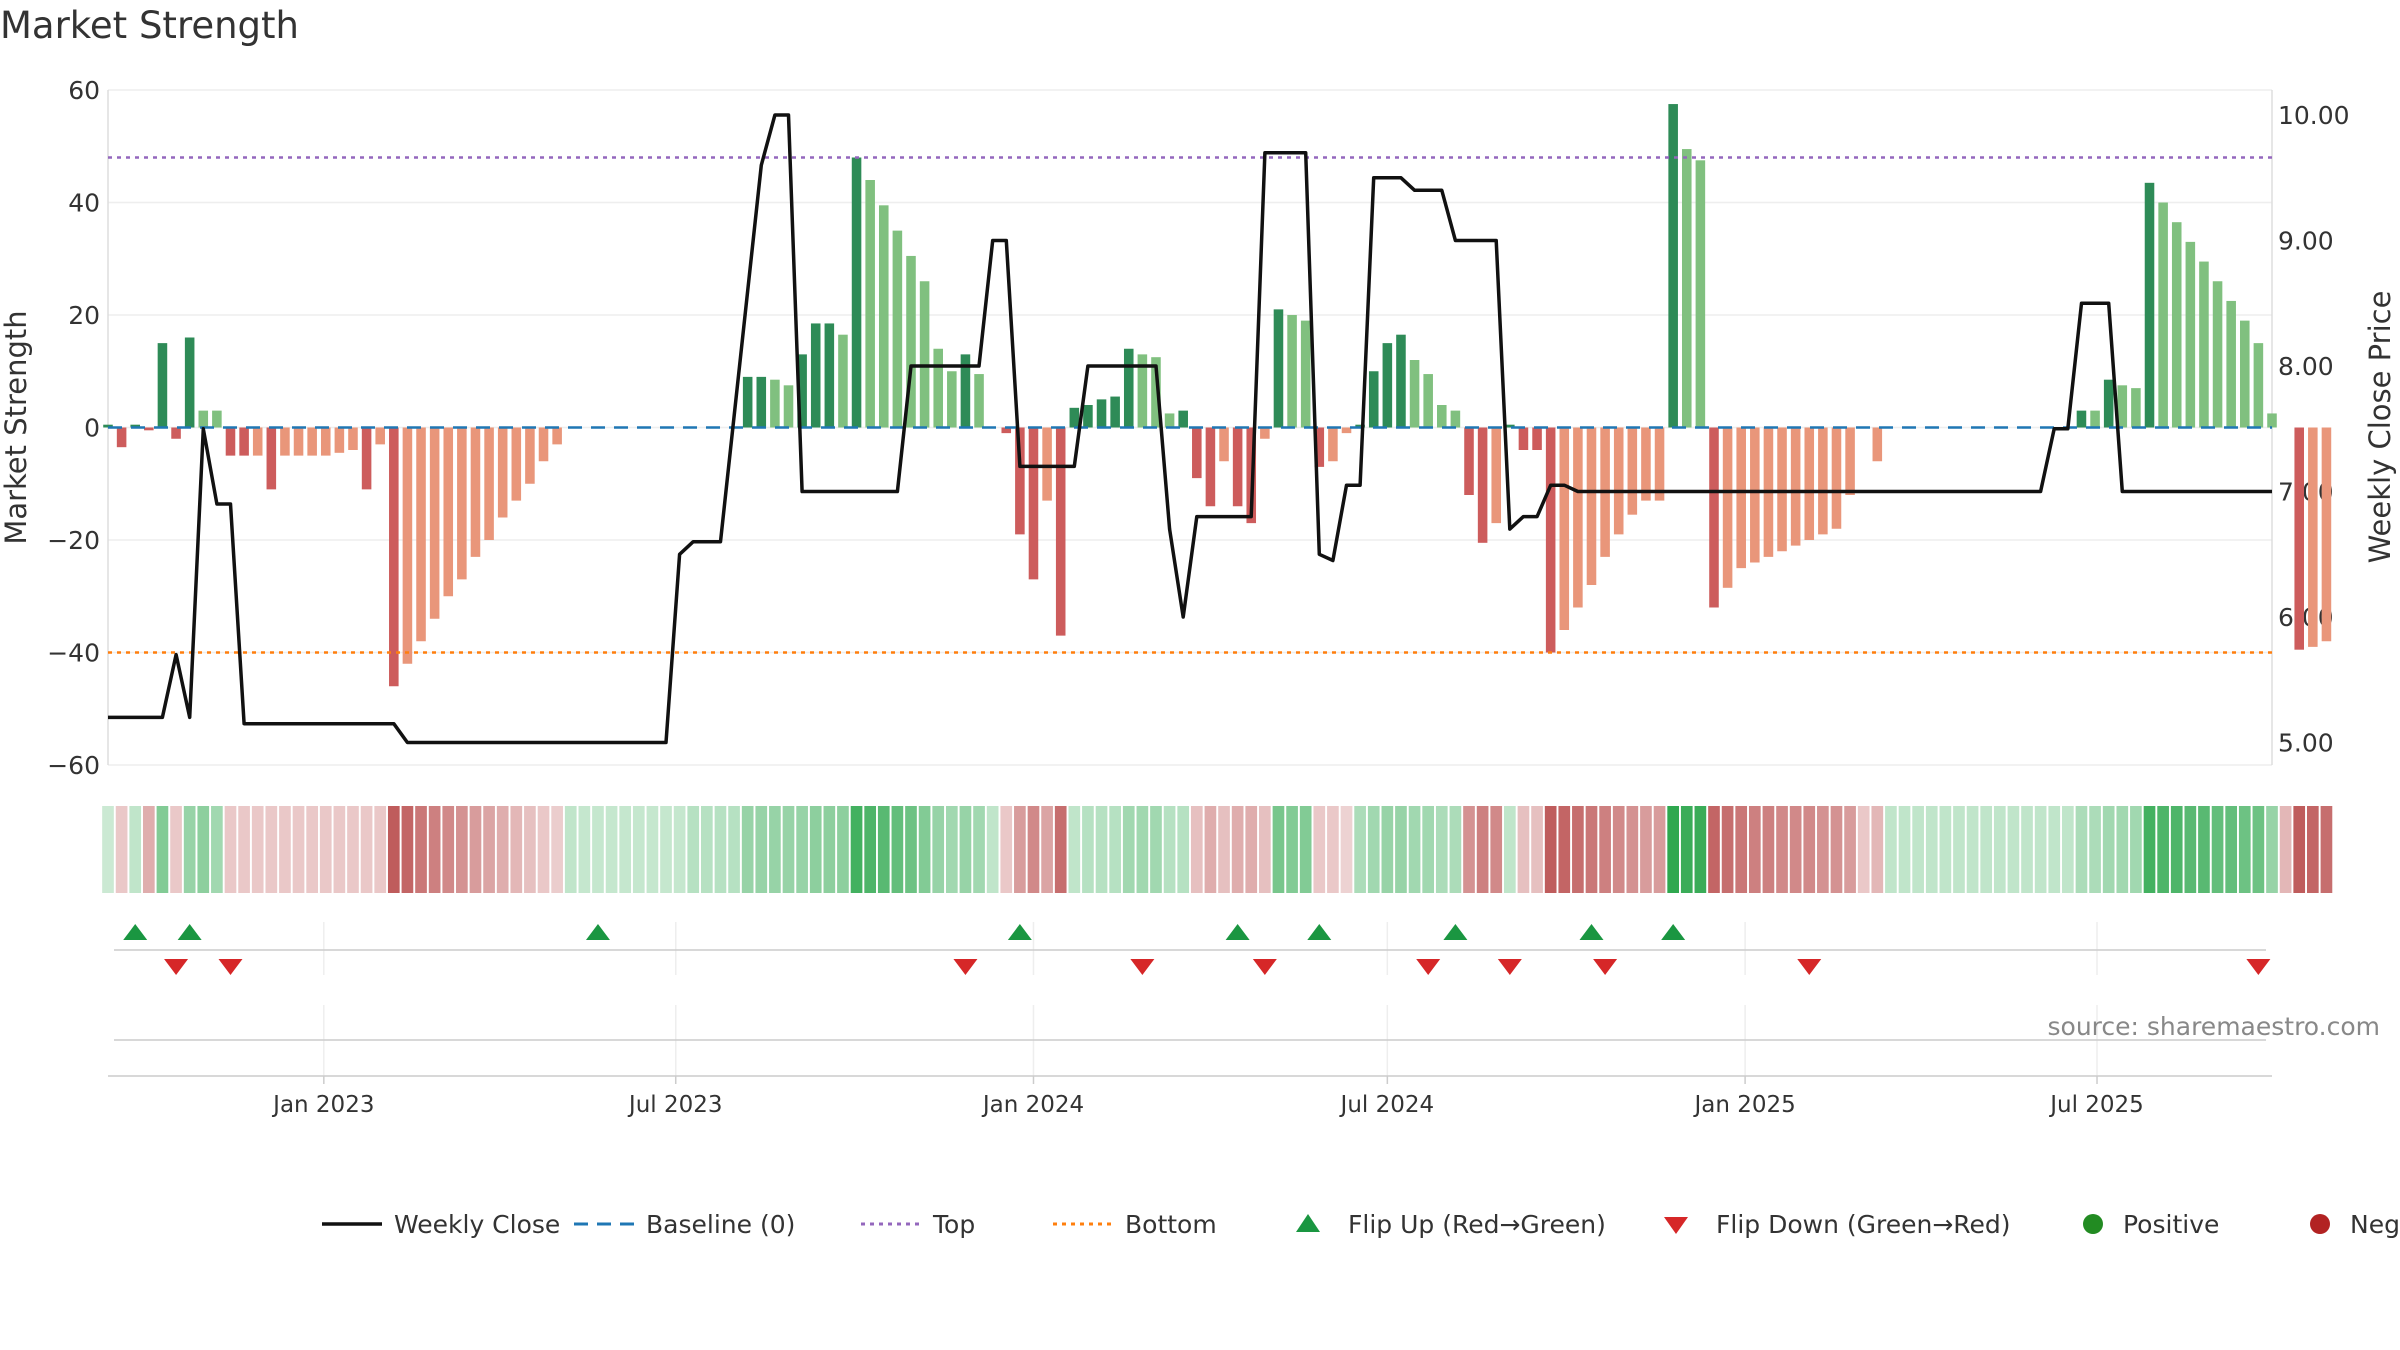 This screenshot has height=1350, width=2400. What do you see at coordinates (73, 765) in the screenshot?
I see `y-tick-label: −60` at bounding box center [73, 765].